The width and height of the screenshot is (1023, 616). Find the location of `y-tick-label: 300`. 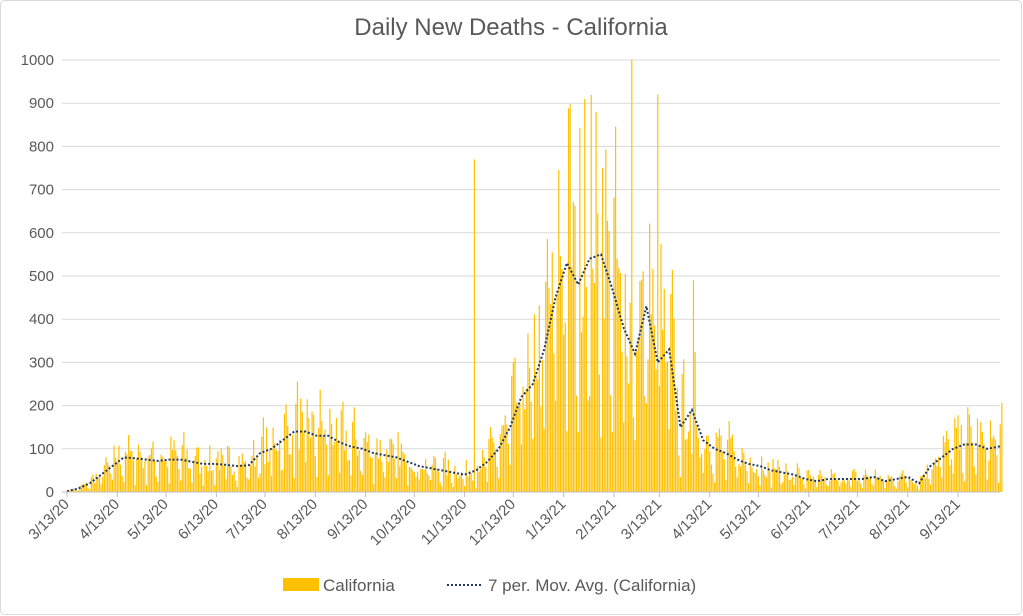

y-tick-label: 300 is located at coordinates (41, 362).